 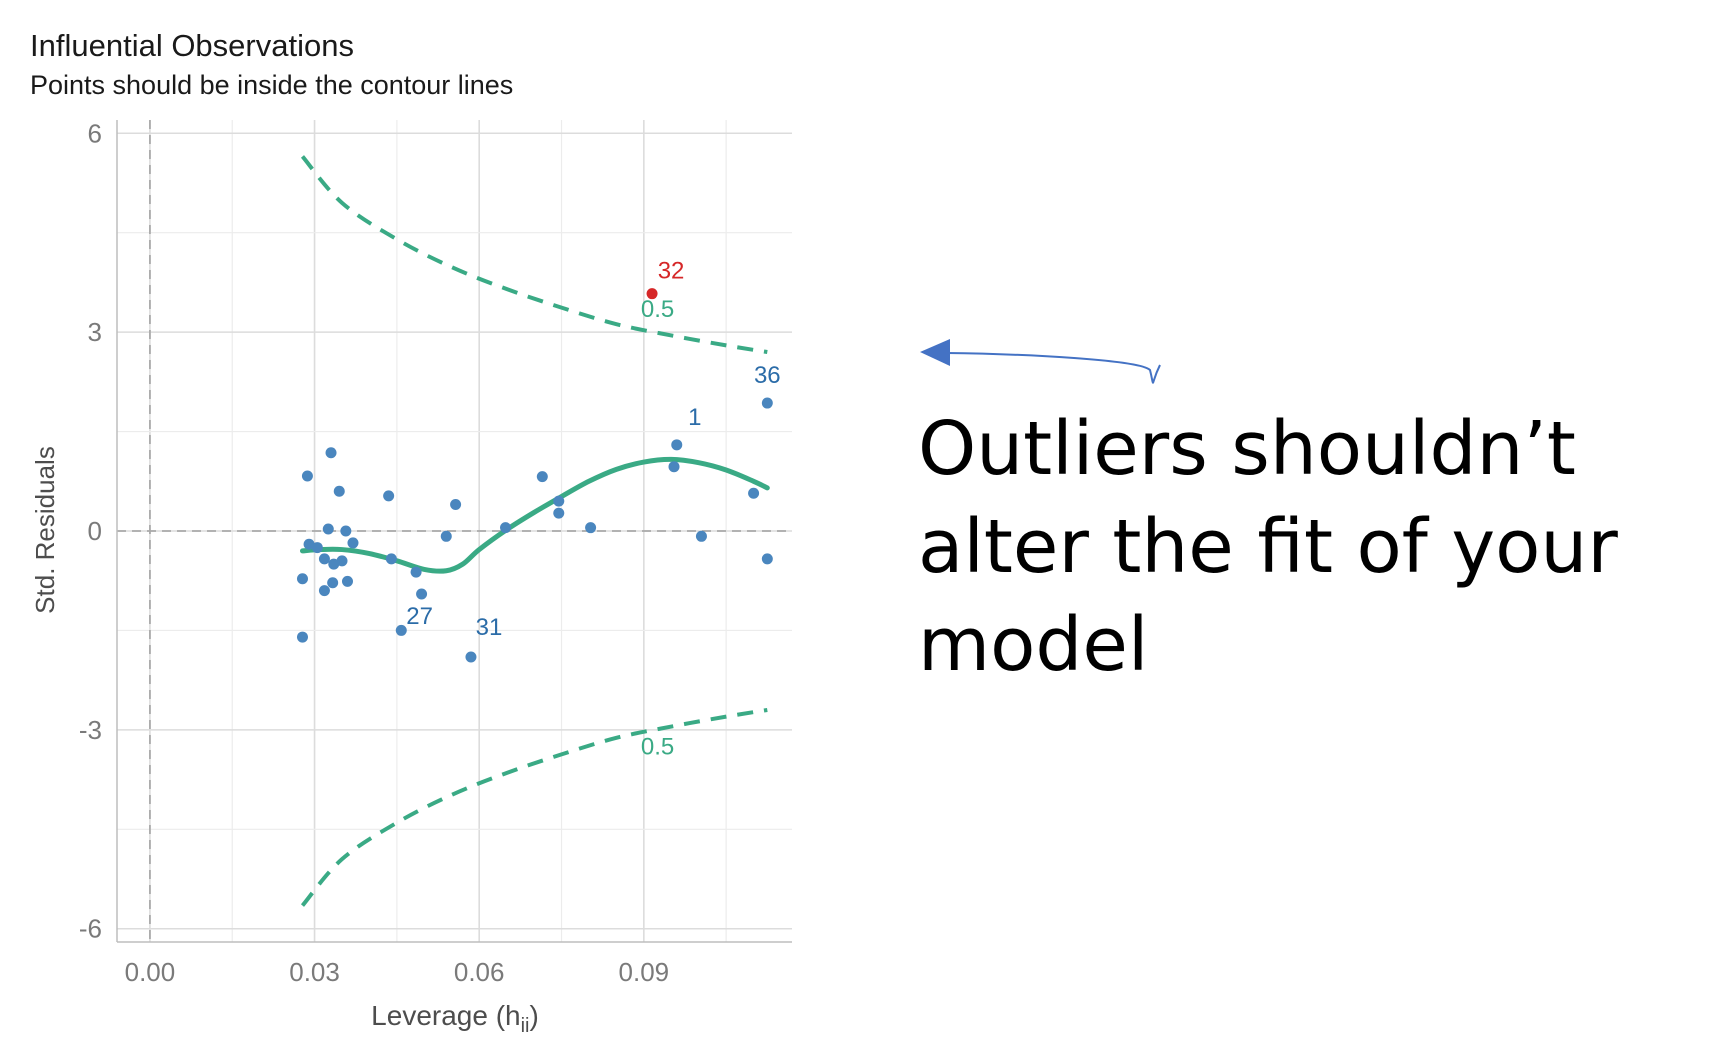 I want to click on outlier-point, so click(x=652, y=294).